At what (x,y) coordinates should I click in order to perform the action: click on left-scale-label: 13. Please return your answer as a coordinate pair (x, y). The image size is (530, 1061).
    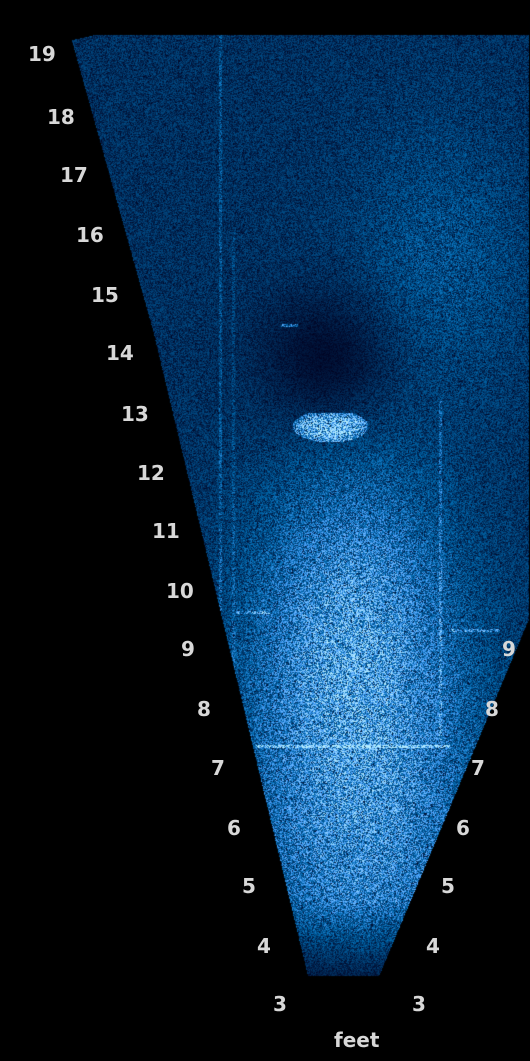
    Looking at the image, I should click on (135, 414).